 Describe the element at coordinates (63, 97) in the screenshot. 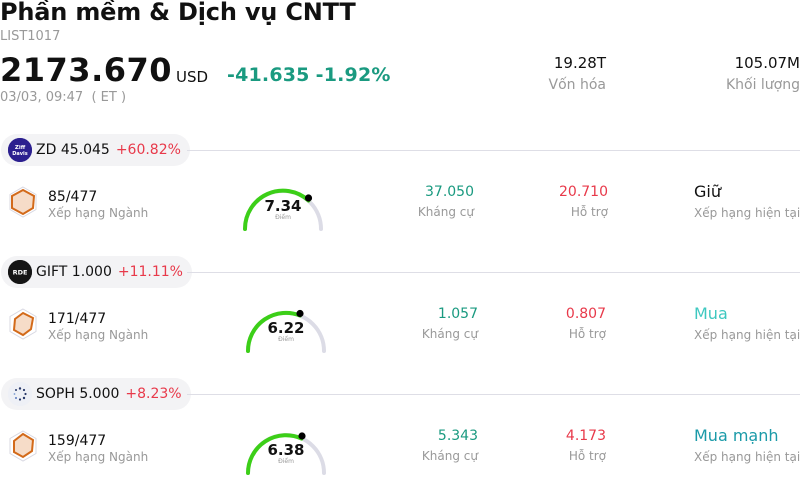

I see `timestamp: 03/03, 09:47 ( ET )` at that location.